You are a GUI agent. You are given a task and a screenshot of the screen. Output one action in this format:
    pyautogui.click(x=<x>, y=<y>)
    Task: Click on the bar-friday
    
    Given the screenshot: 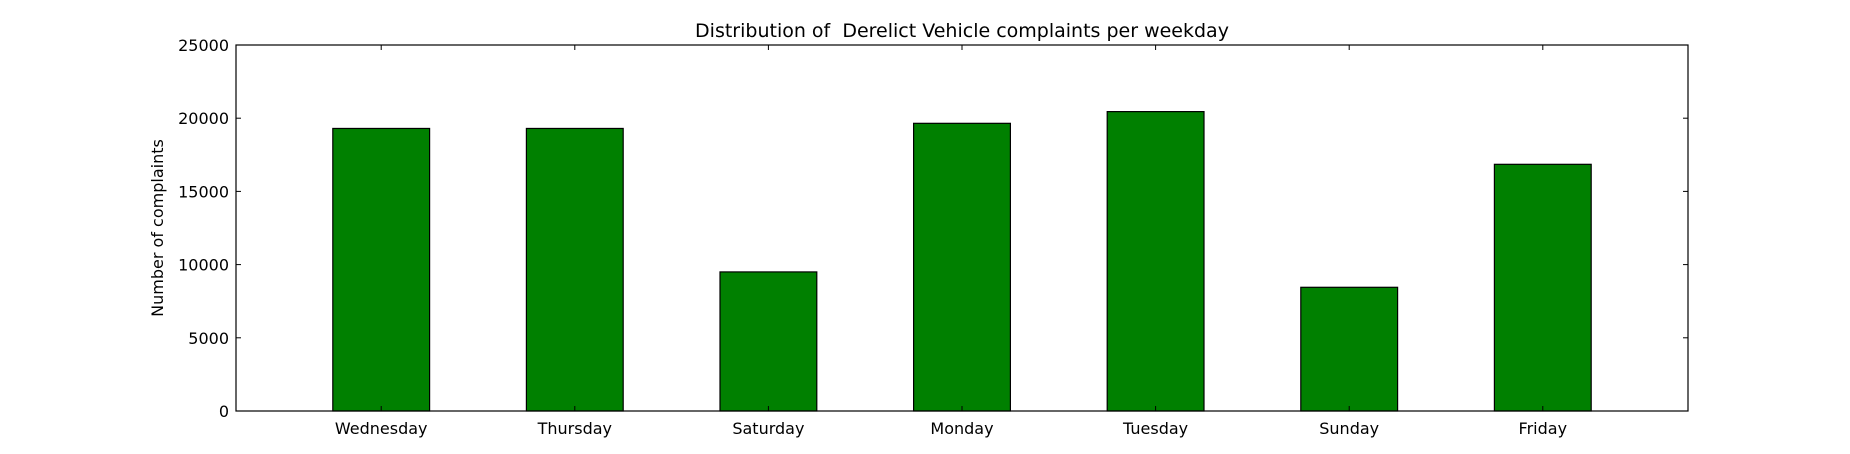 What is the action you would take?
    pyautogui.click(x=1542, y=287)
    